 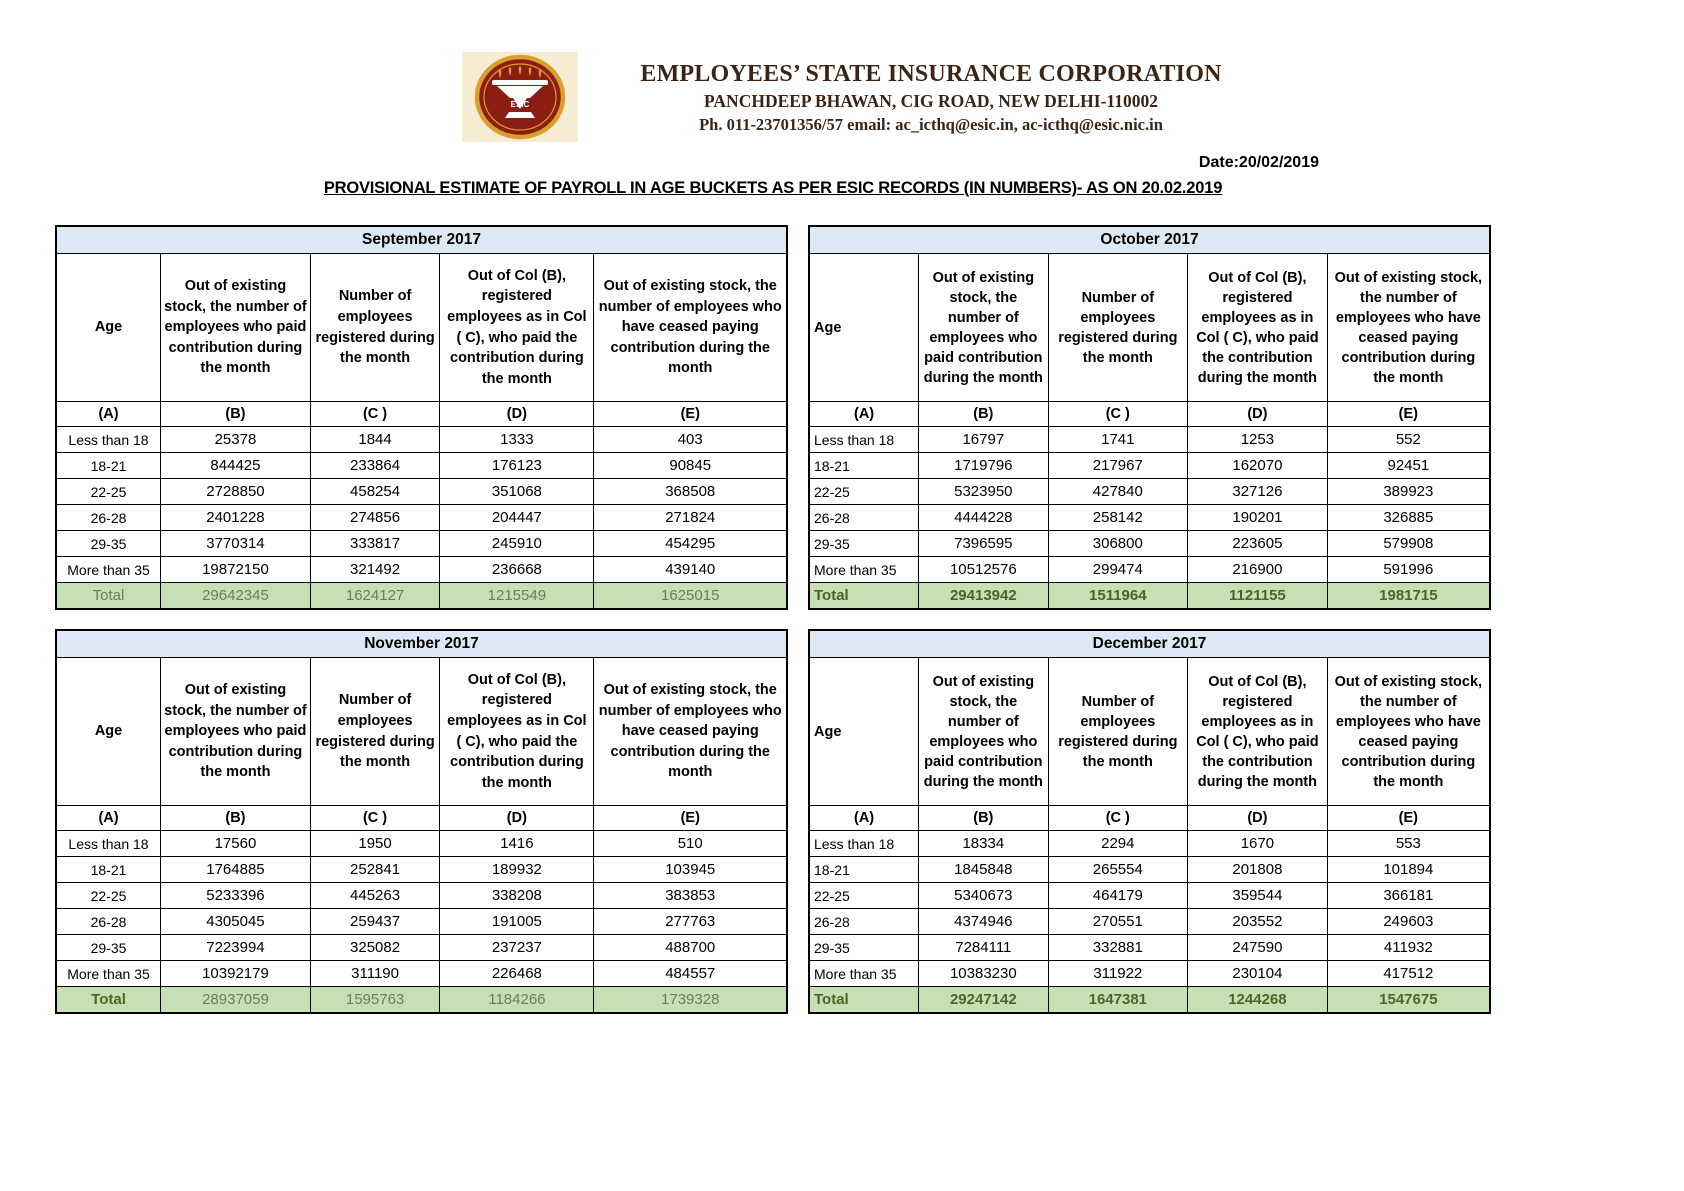 I want to click on total-value-cell: 1624127, so click(x=375, y=596).